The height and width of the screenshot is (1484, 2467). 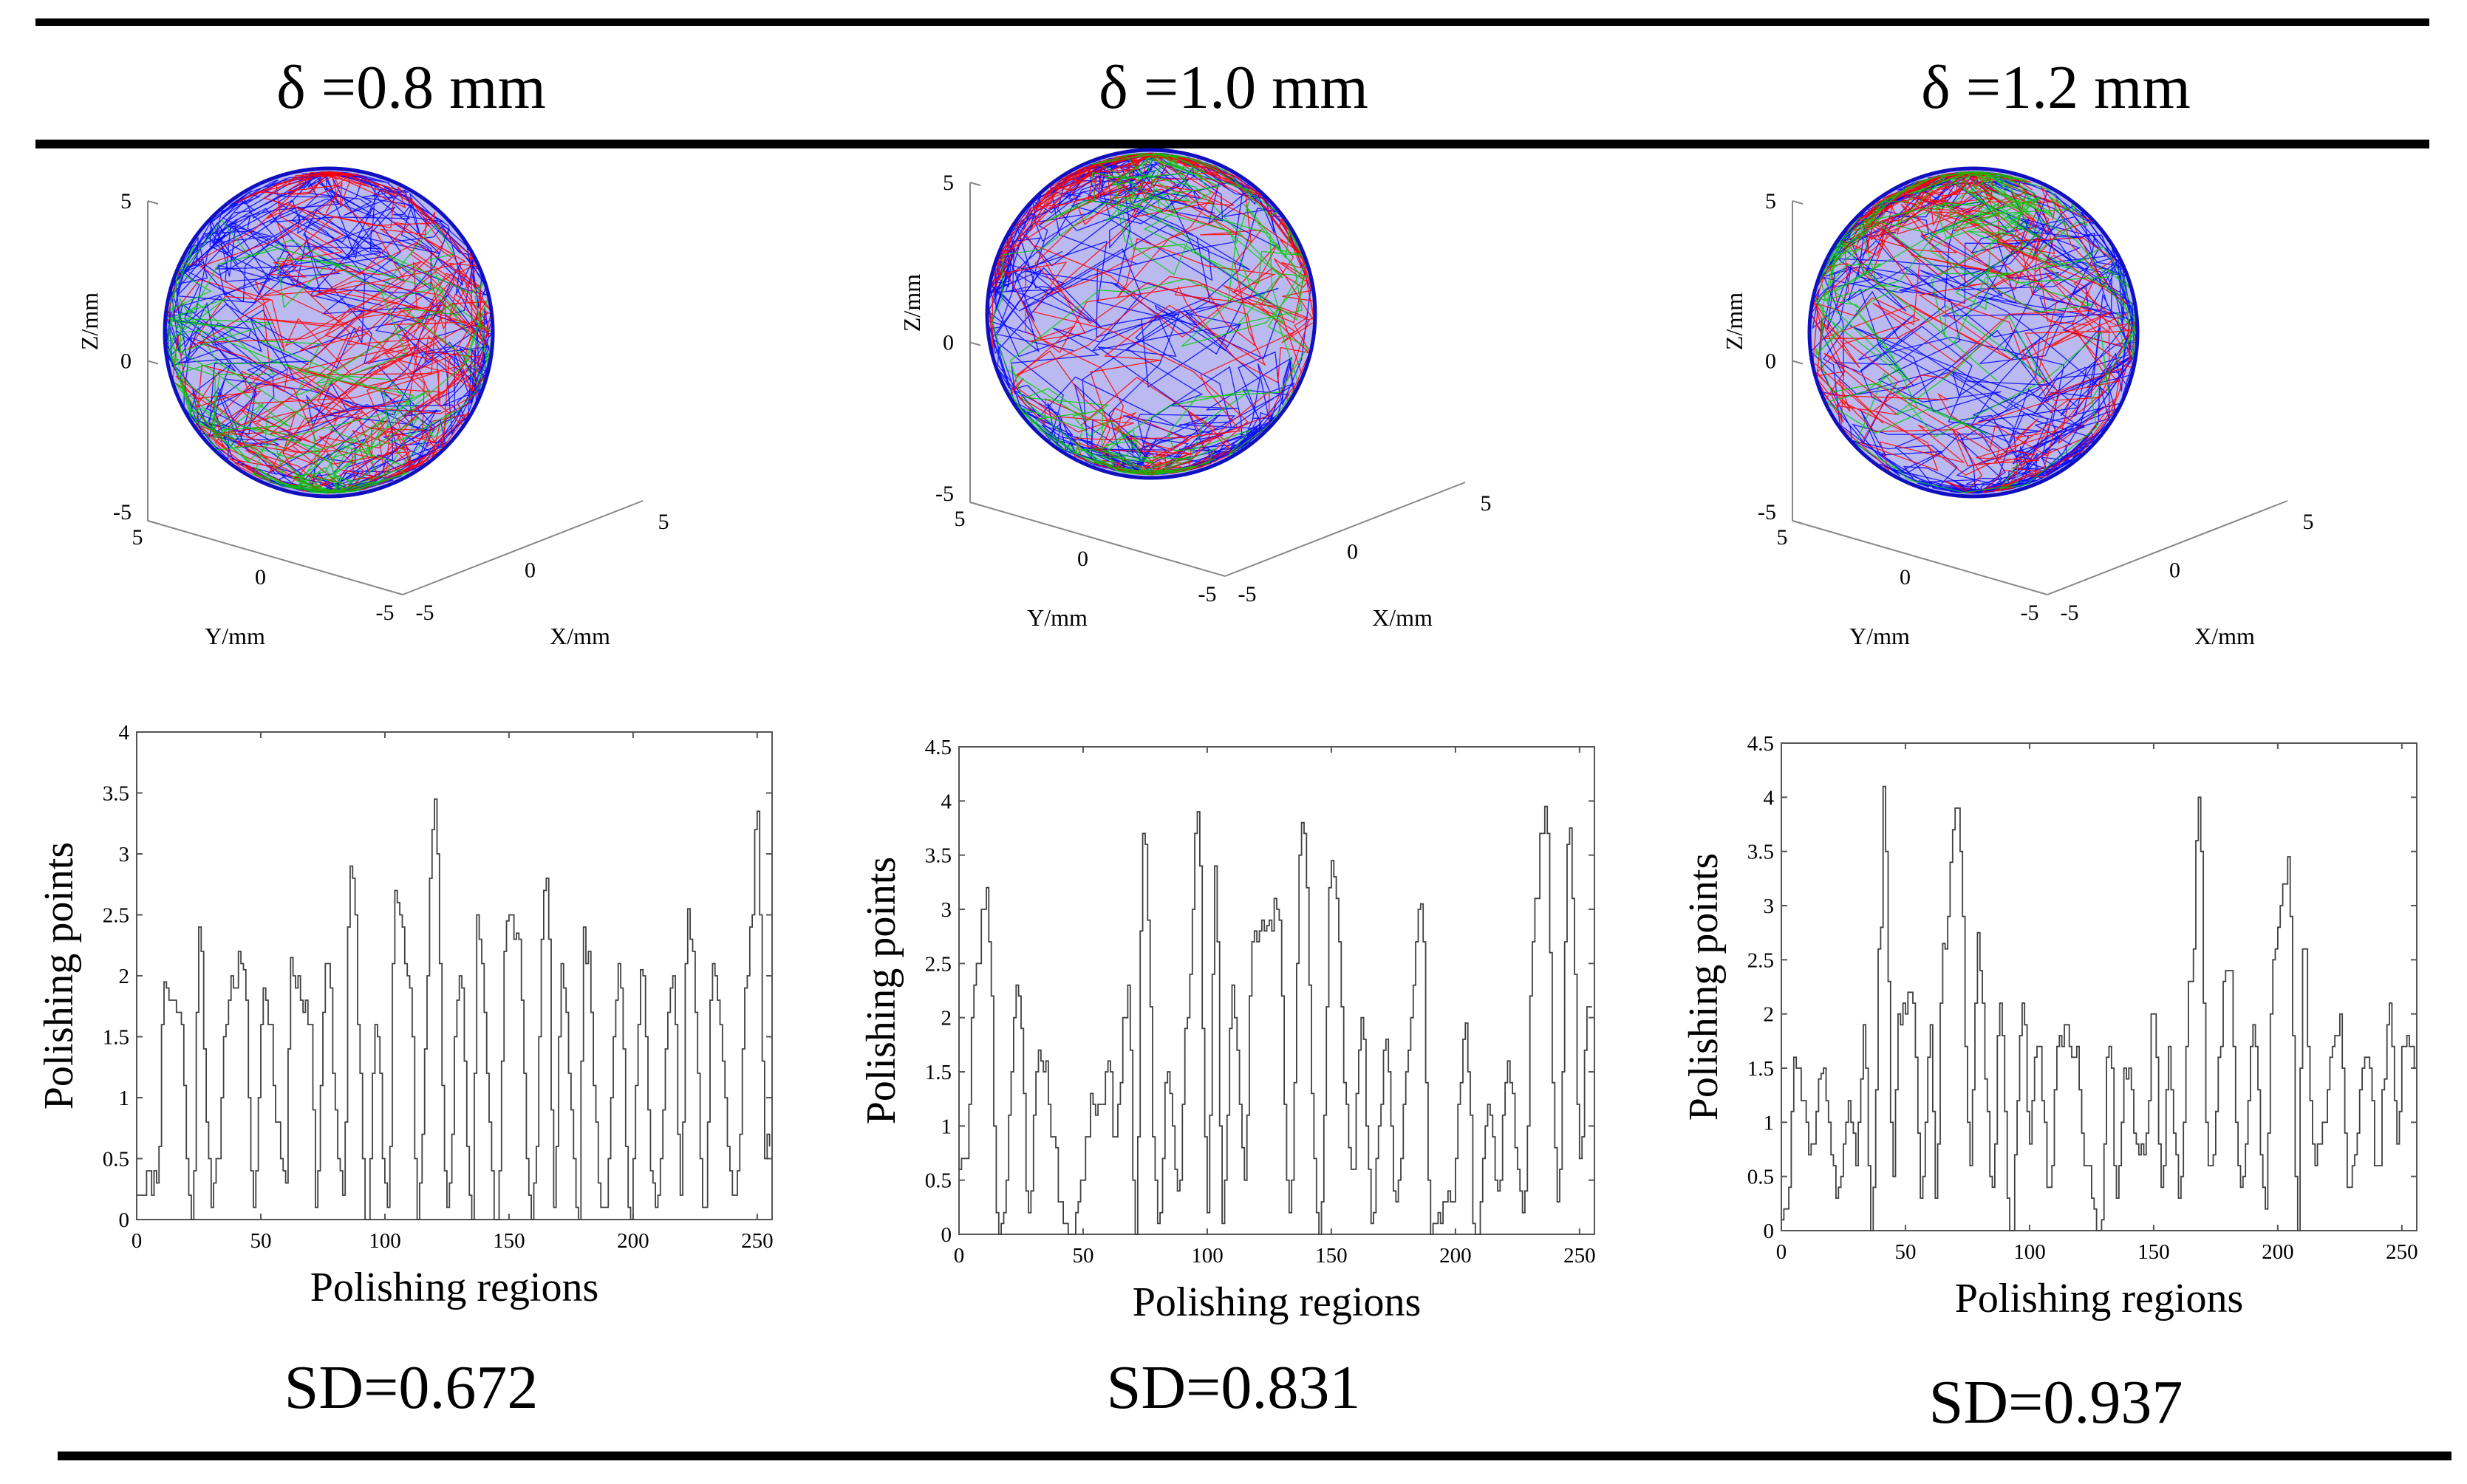 I want to click on delta-label: δ =1.0 mm, so click(x=1233, y=88).